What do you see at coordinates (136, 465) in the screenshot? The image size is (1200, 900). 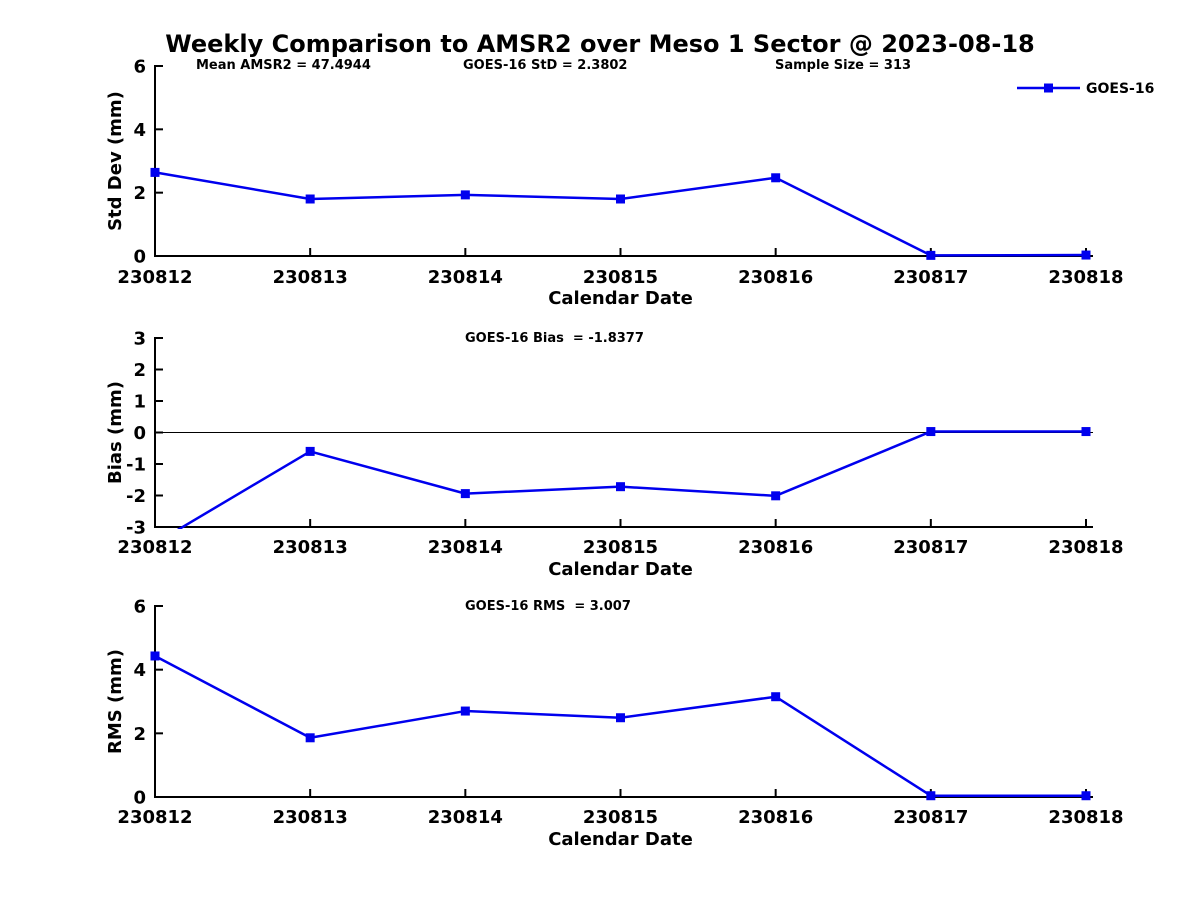 I see `y-tick-label: -1` at bounding box center [136, 465].